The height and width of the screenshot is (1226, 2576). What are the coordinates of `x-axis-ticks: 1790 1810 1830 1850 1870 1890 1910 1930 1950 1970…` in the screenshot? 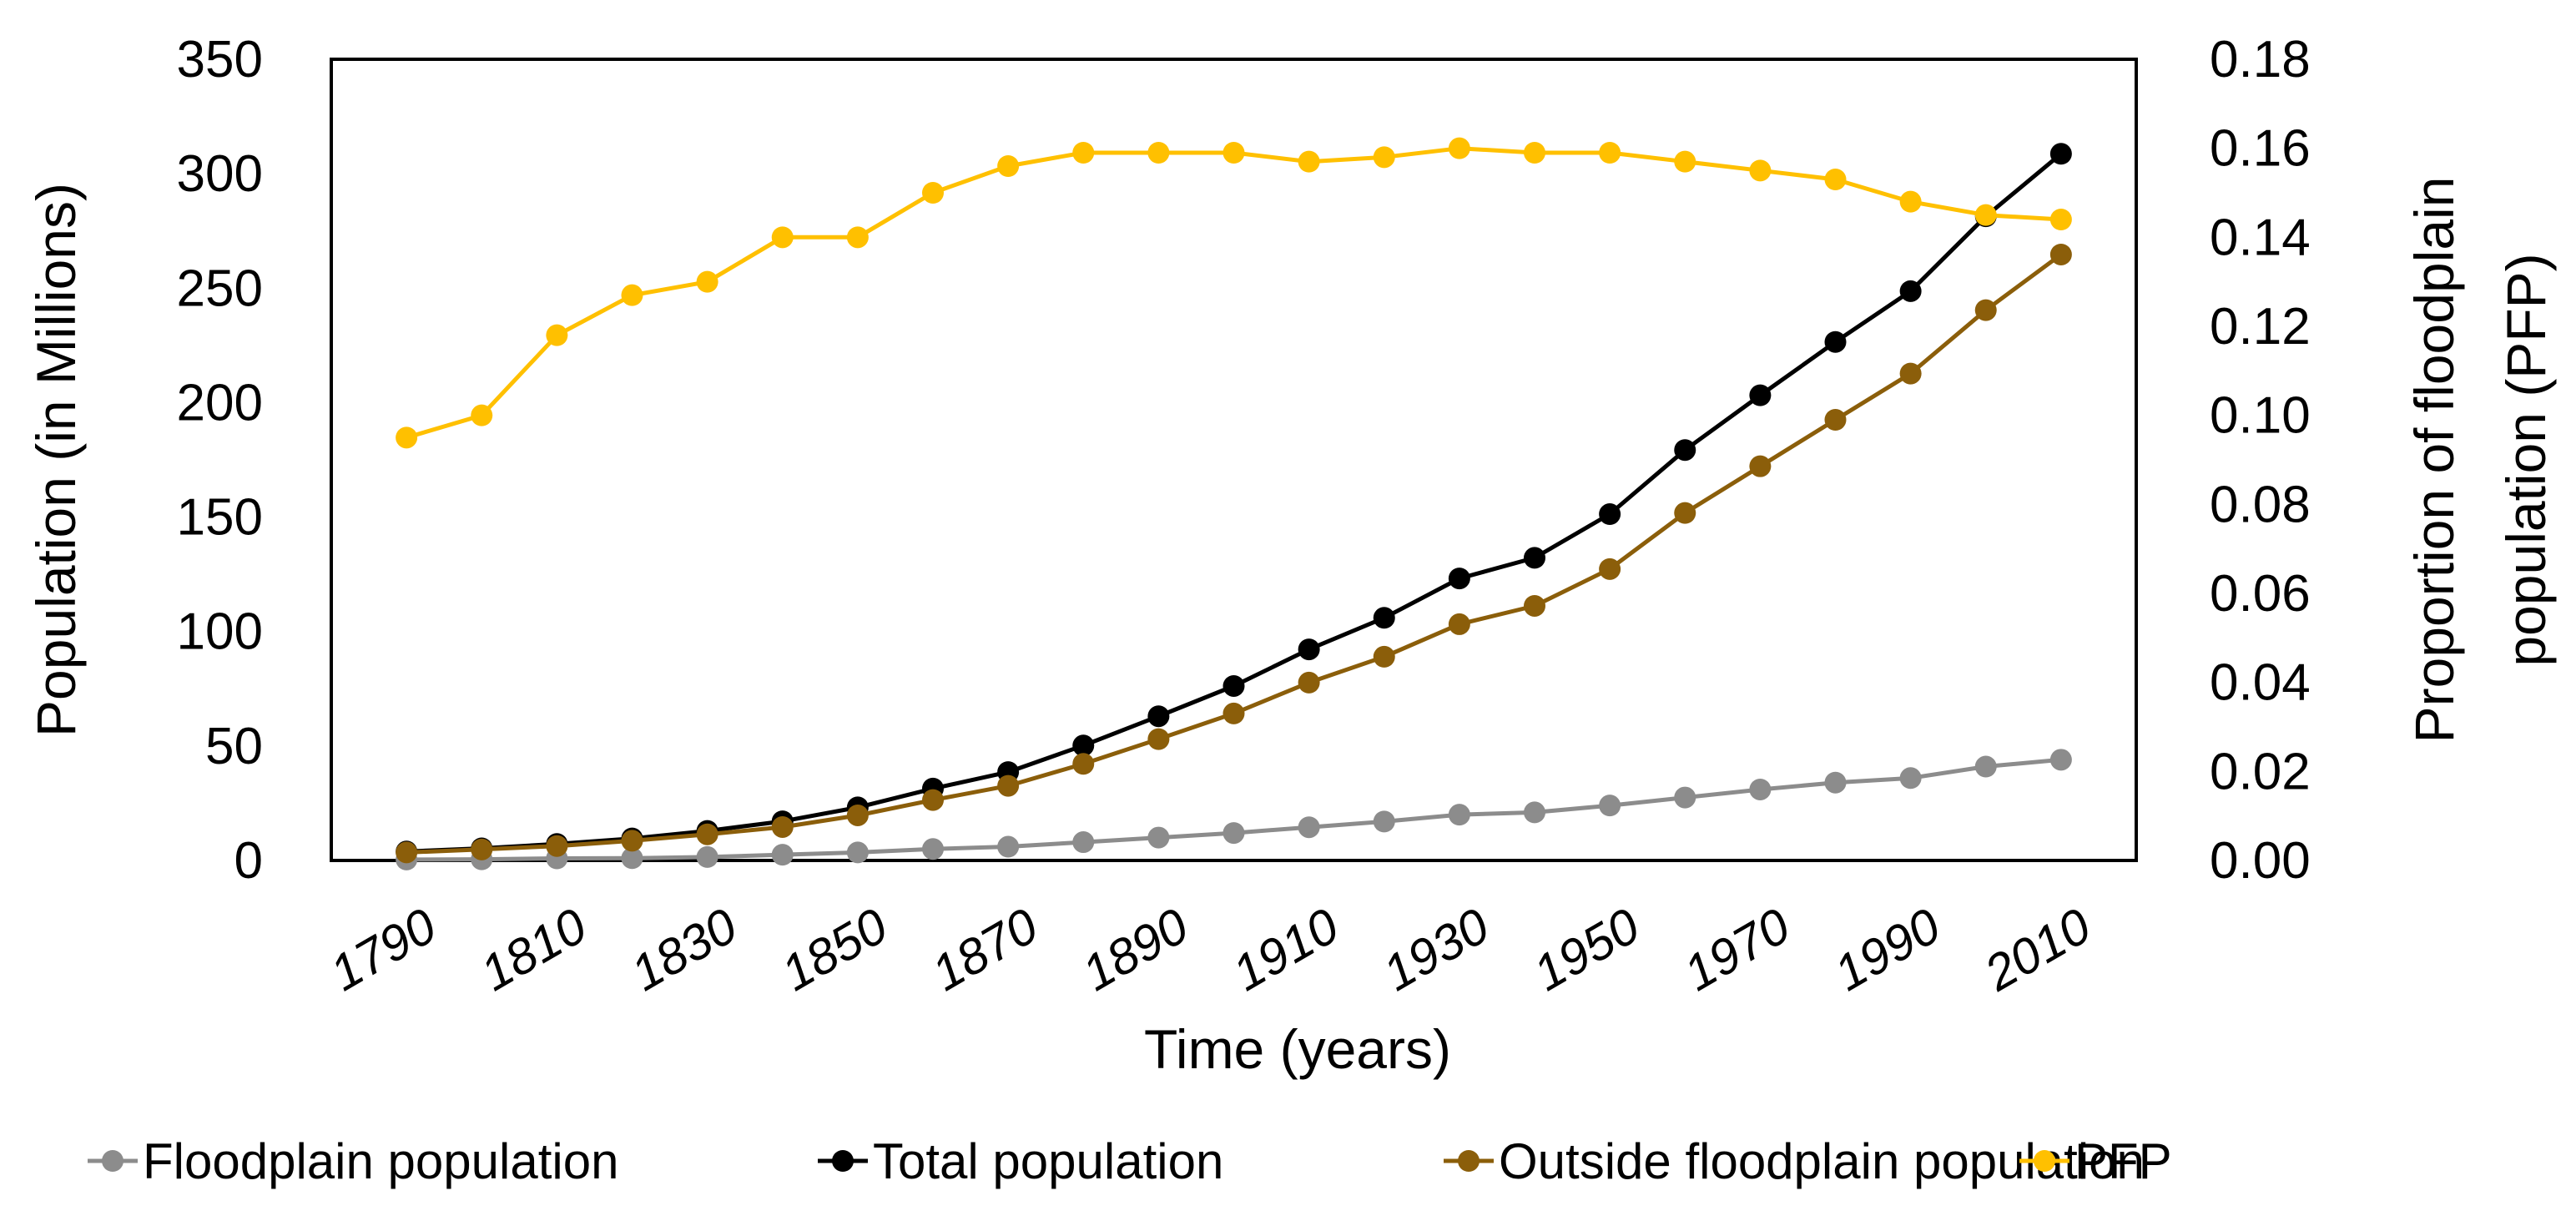 It's located at (1210, 949).